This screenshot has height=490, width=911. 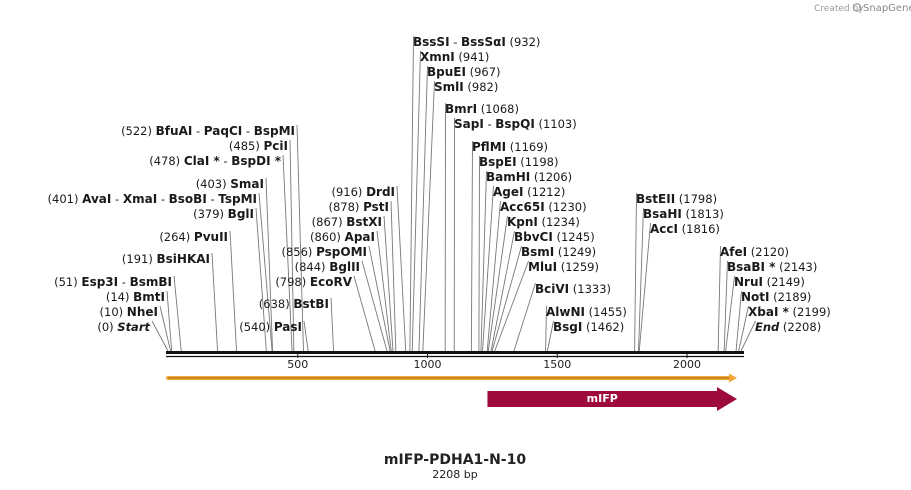 I want to click on ruler-label-1500: 1500, so click(x=557, y=364).